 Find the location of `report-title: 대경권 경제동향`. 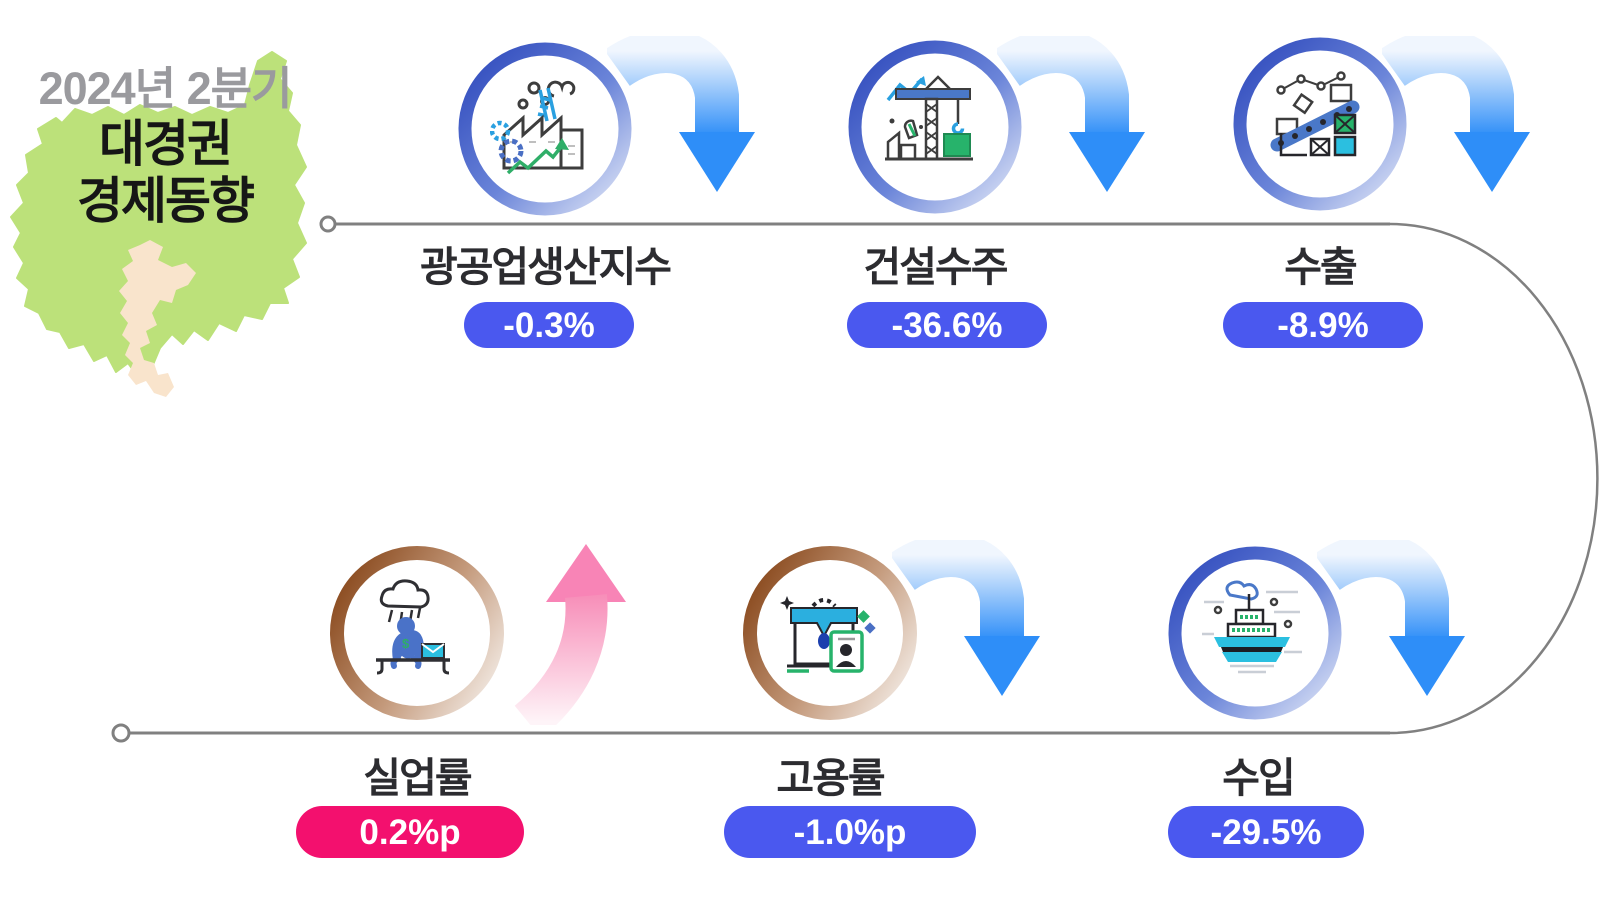

report-title: 대경권 경제동향 is located at coordinates (165, 173).